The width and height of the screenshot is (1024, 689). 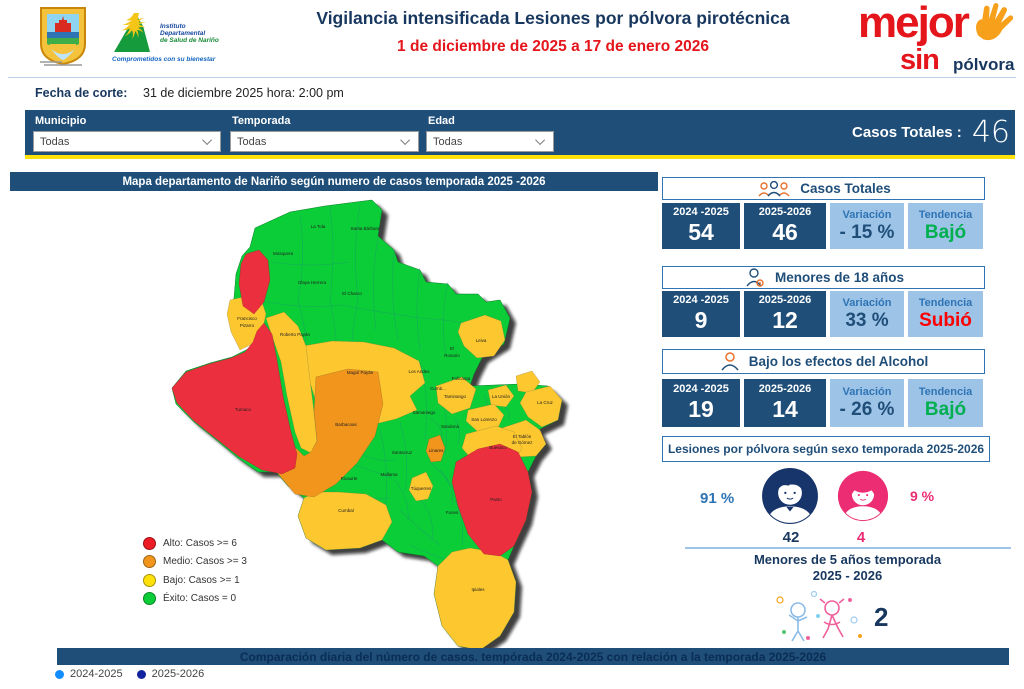 I want to click on temporada-dropdown-value: Todas, so click(x=252, y=141).